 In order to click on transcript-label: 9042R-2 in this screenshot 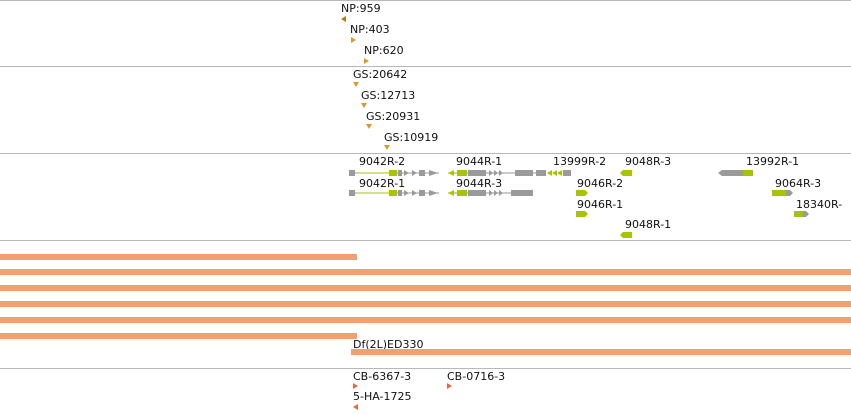, I will do `click(382, 161)`.